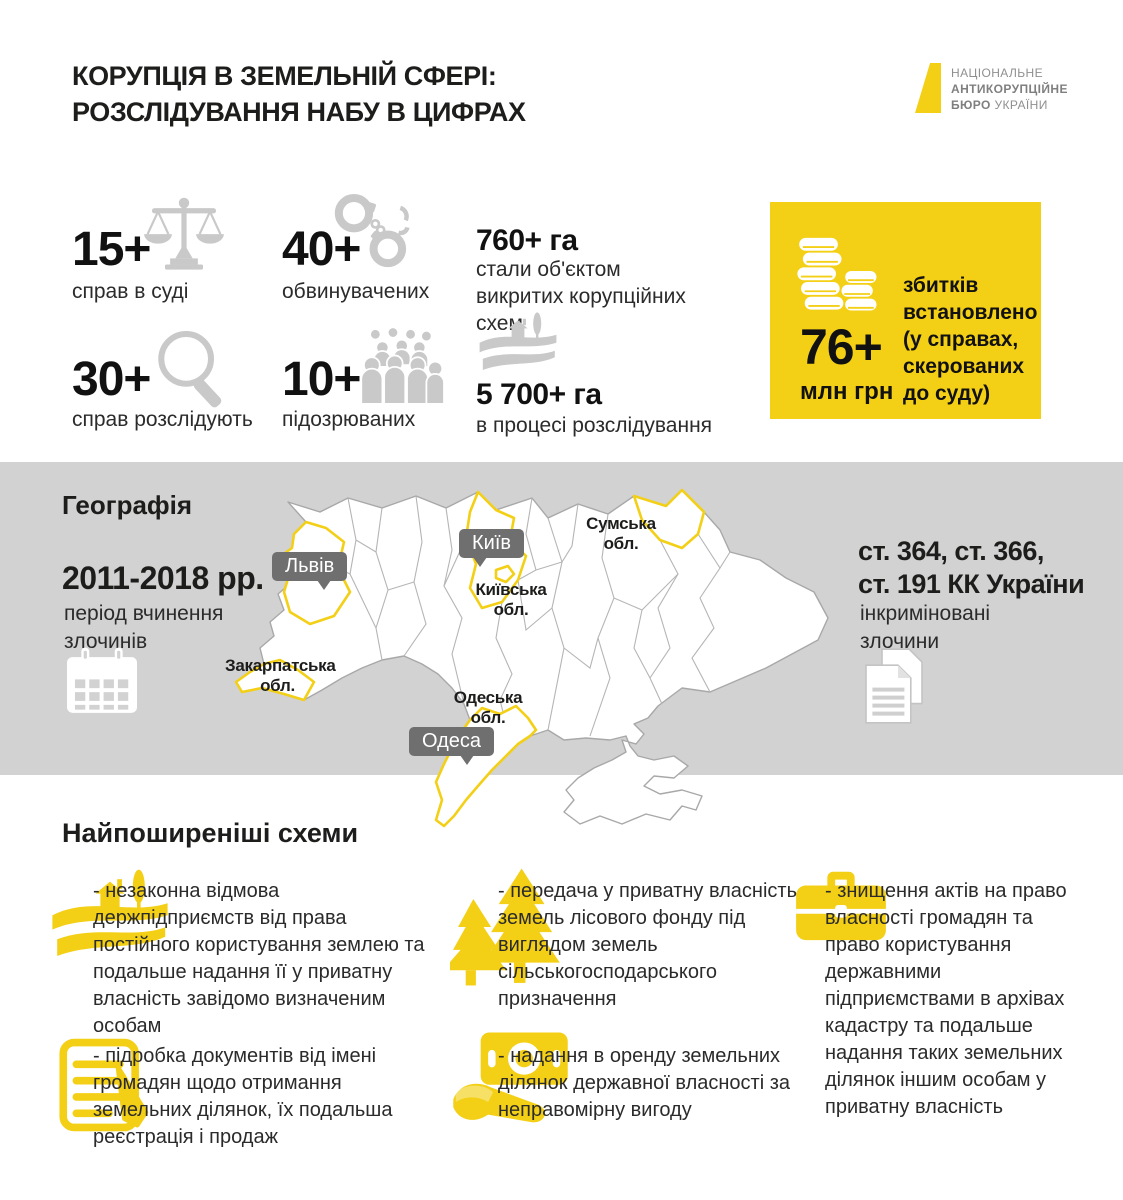 Image resolution: width=1123 pixels, height=1200 pixels. I want to click on map-bubble-odesa: Одеса, so click(452, 746).